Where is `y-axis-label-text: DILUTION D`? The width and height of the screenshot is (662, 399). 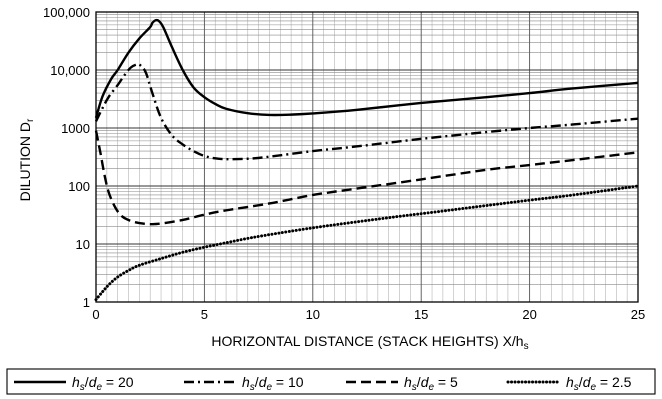 y-axis-label-text: DILUTION D is located at coordinates (25, 161).